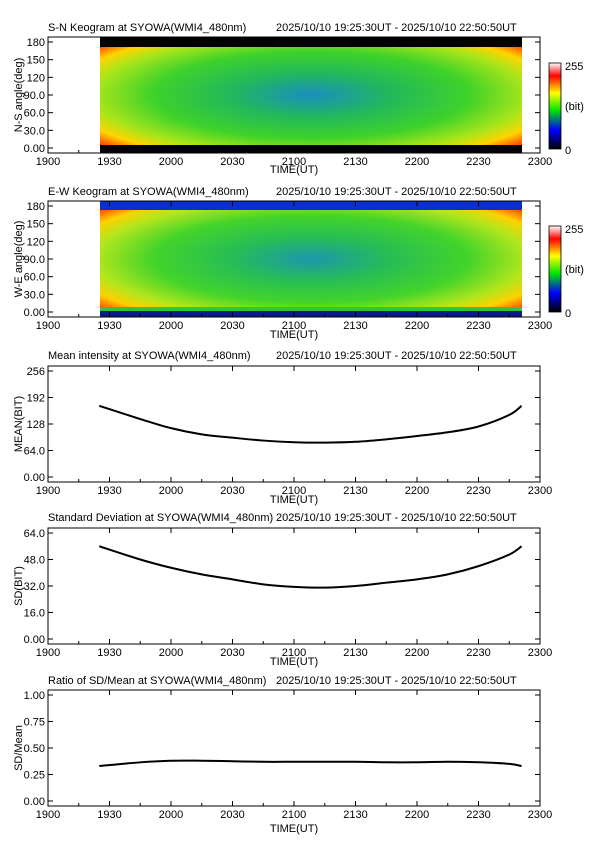 The height and width of the screenshot is (842, 595). What do you see at coordinates (36, 399) in the screenshot?
I see `y-tick-label: 192` at bounding box center [36, 399].